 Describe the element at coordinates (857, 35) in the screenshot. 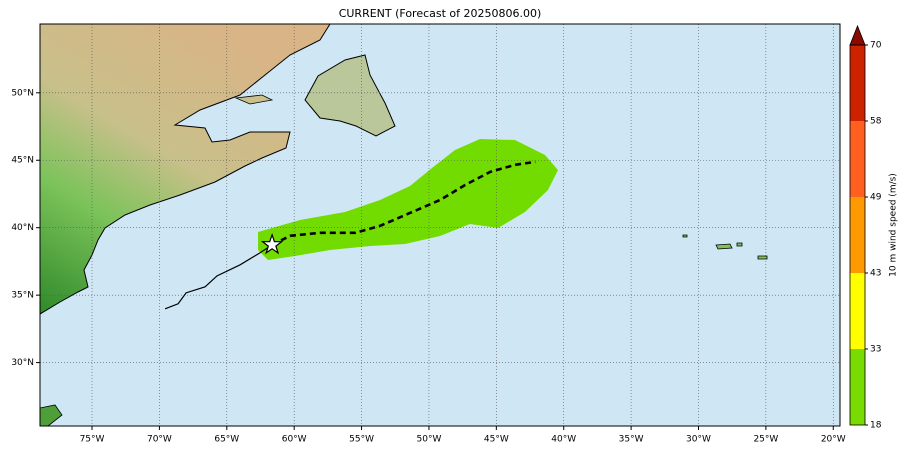

I see `colorbar-extend` at that location.